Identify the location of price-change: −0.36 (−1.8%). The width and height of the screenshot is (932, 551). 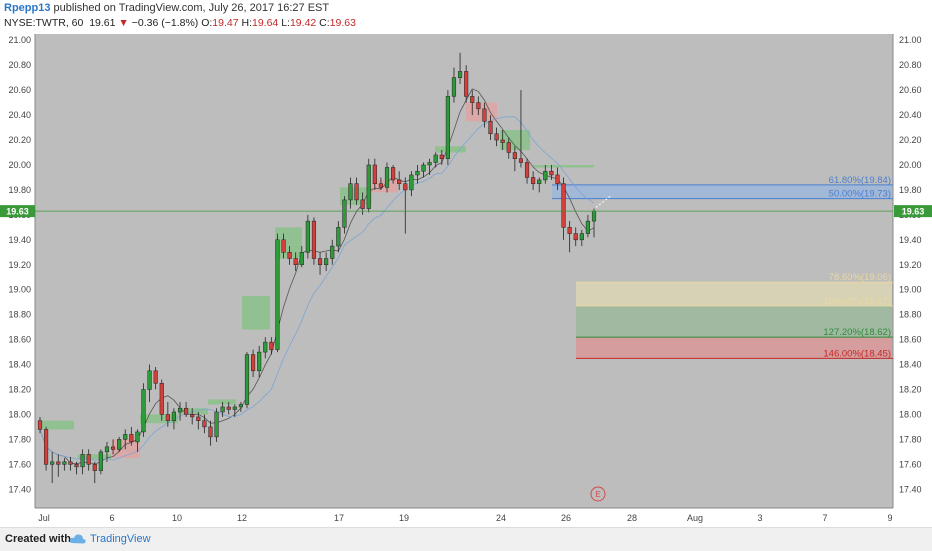
(165, 23).